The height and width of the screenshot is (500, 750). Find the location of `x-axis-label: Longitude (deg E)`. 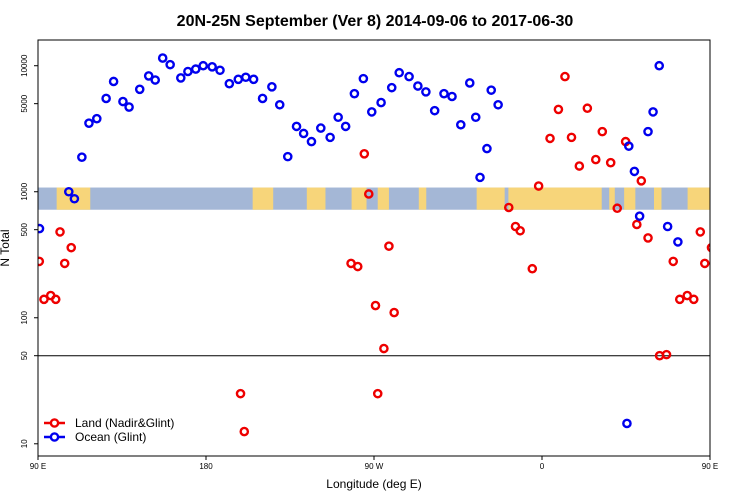

x-axis-label: Longitude (deg E) is located at coordinates (373, 484).